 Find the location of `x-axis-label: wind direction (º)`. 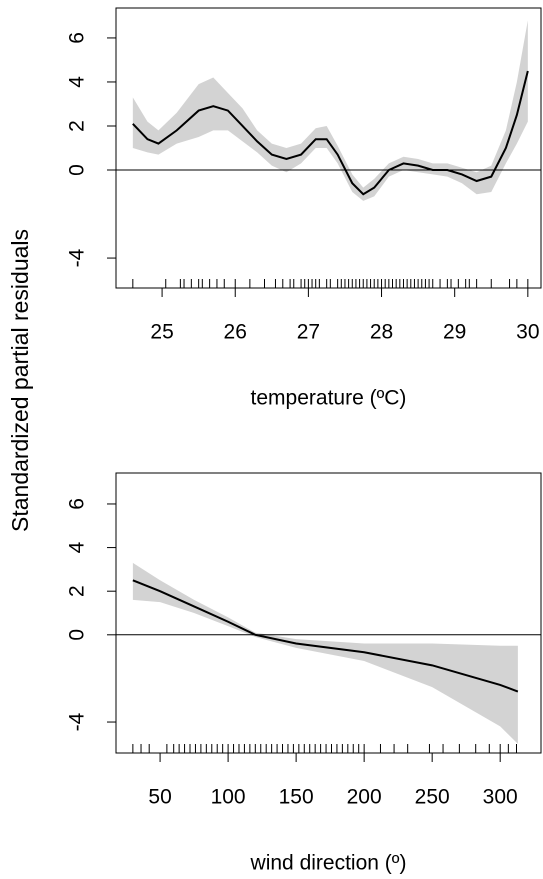

x-axis-label: wind direction (º) is located at coordinates (328, 863).